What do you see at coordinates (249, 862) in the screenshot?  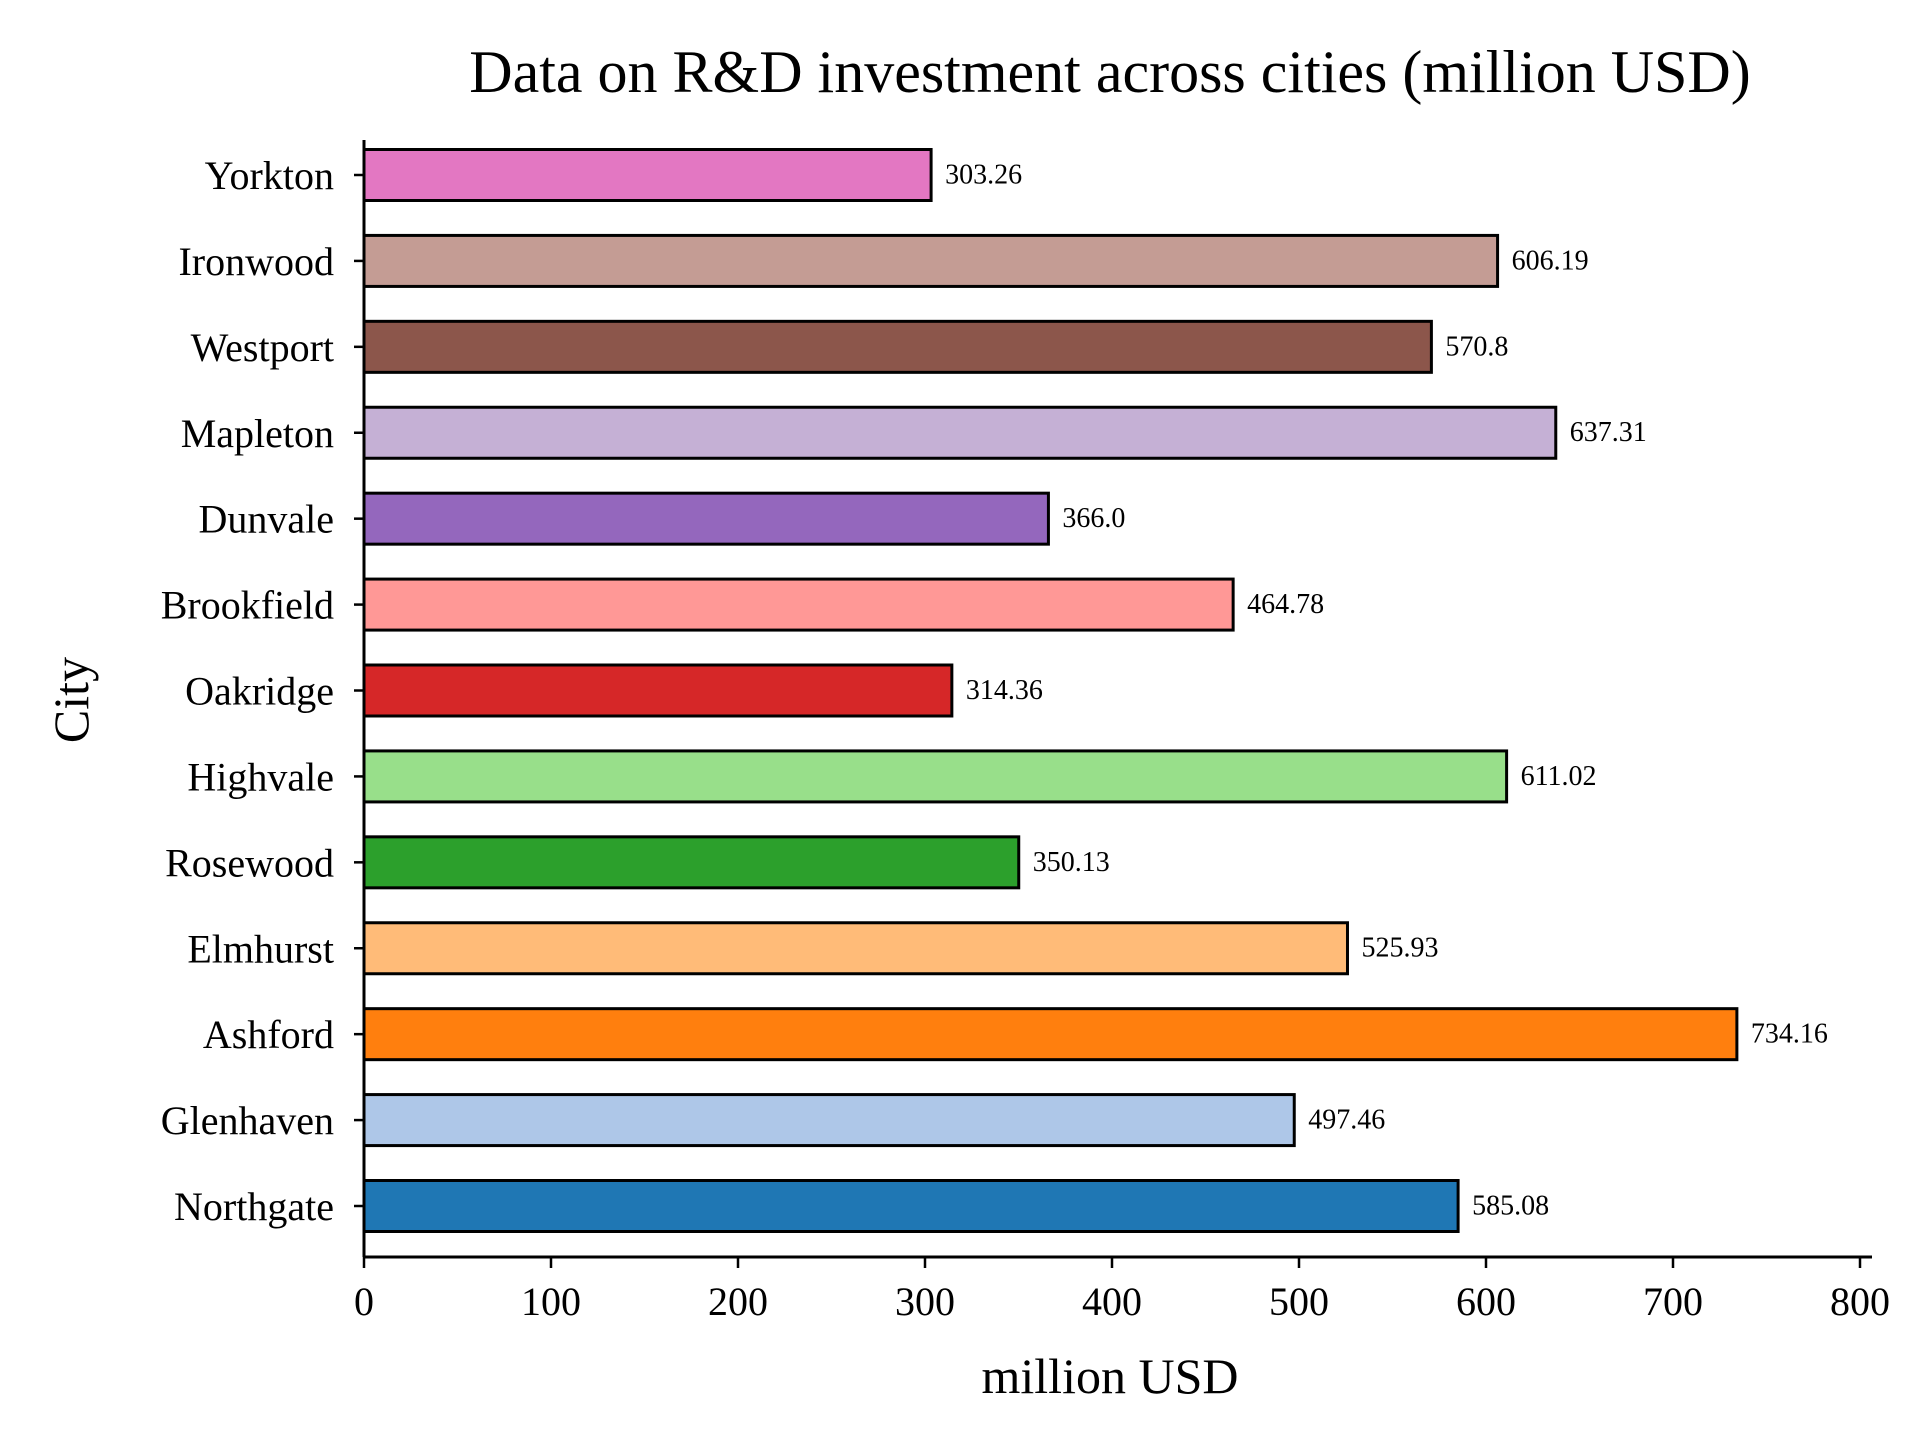 I see `y-tick-label-rosewood: Rosewood` at bounding box center [249, 862].